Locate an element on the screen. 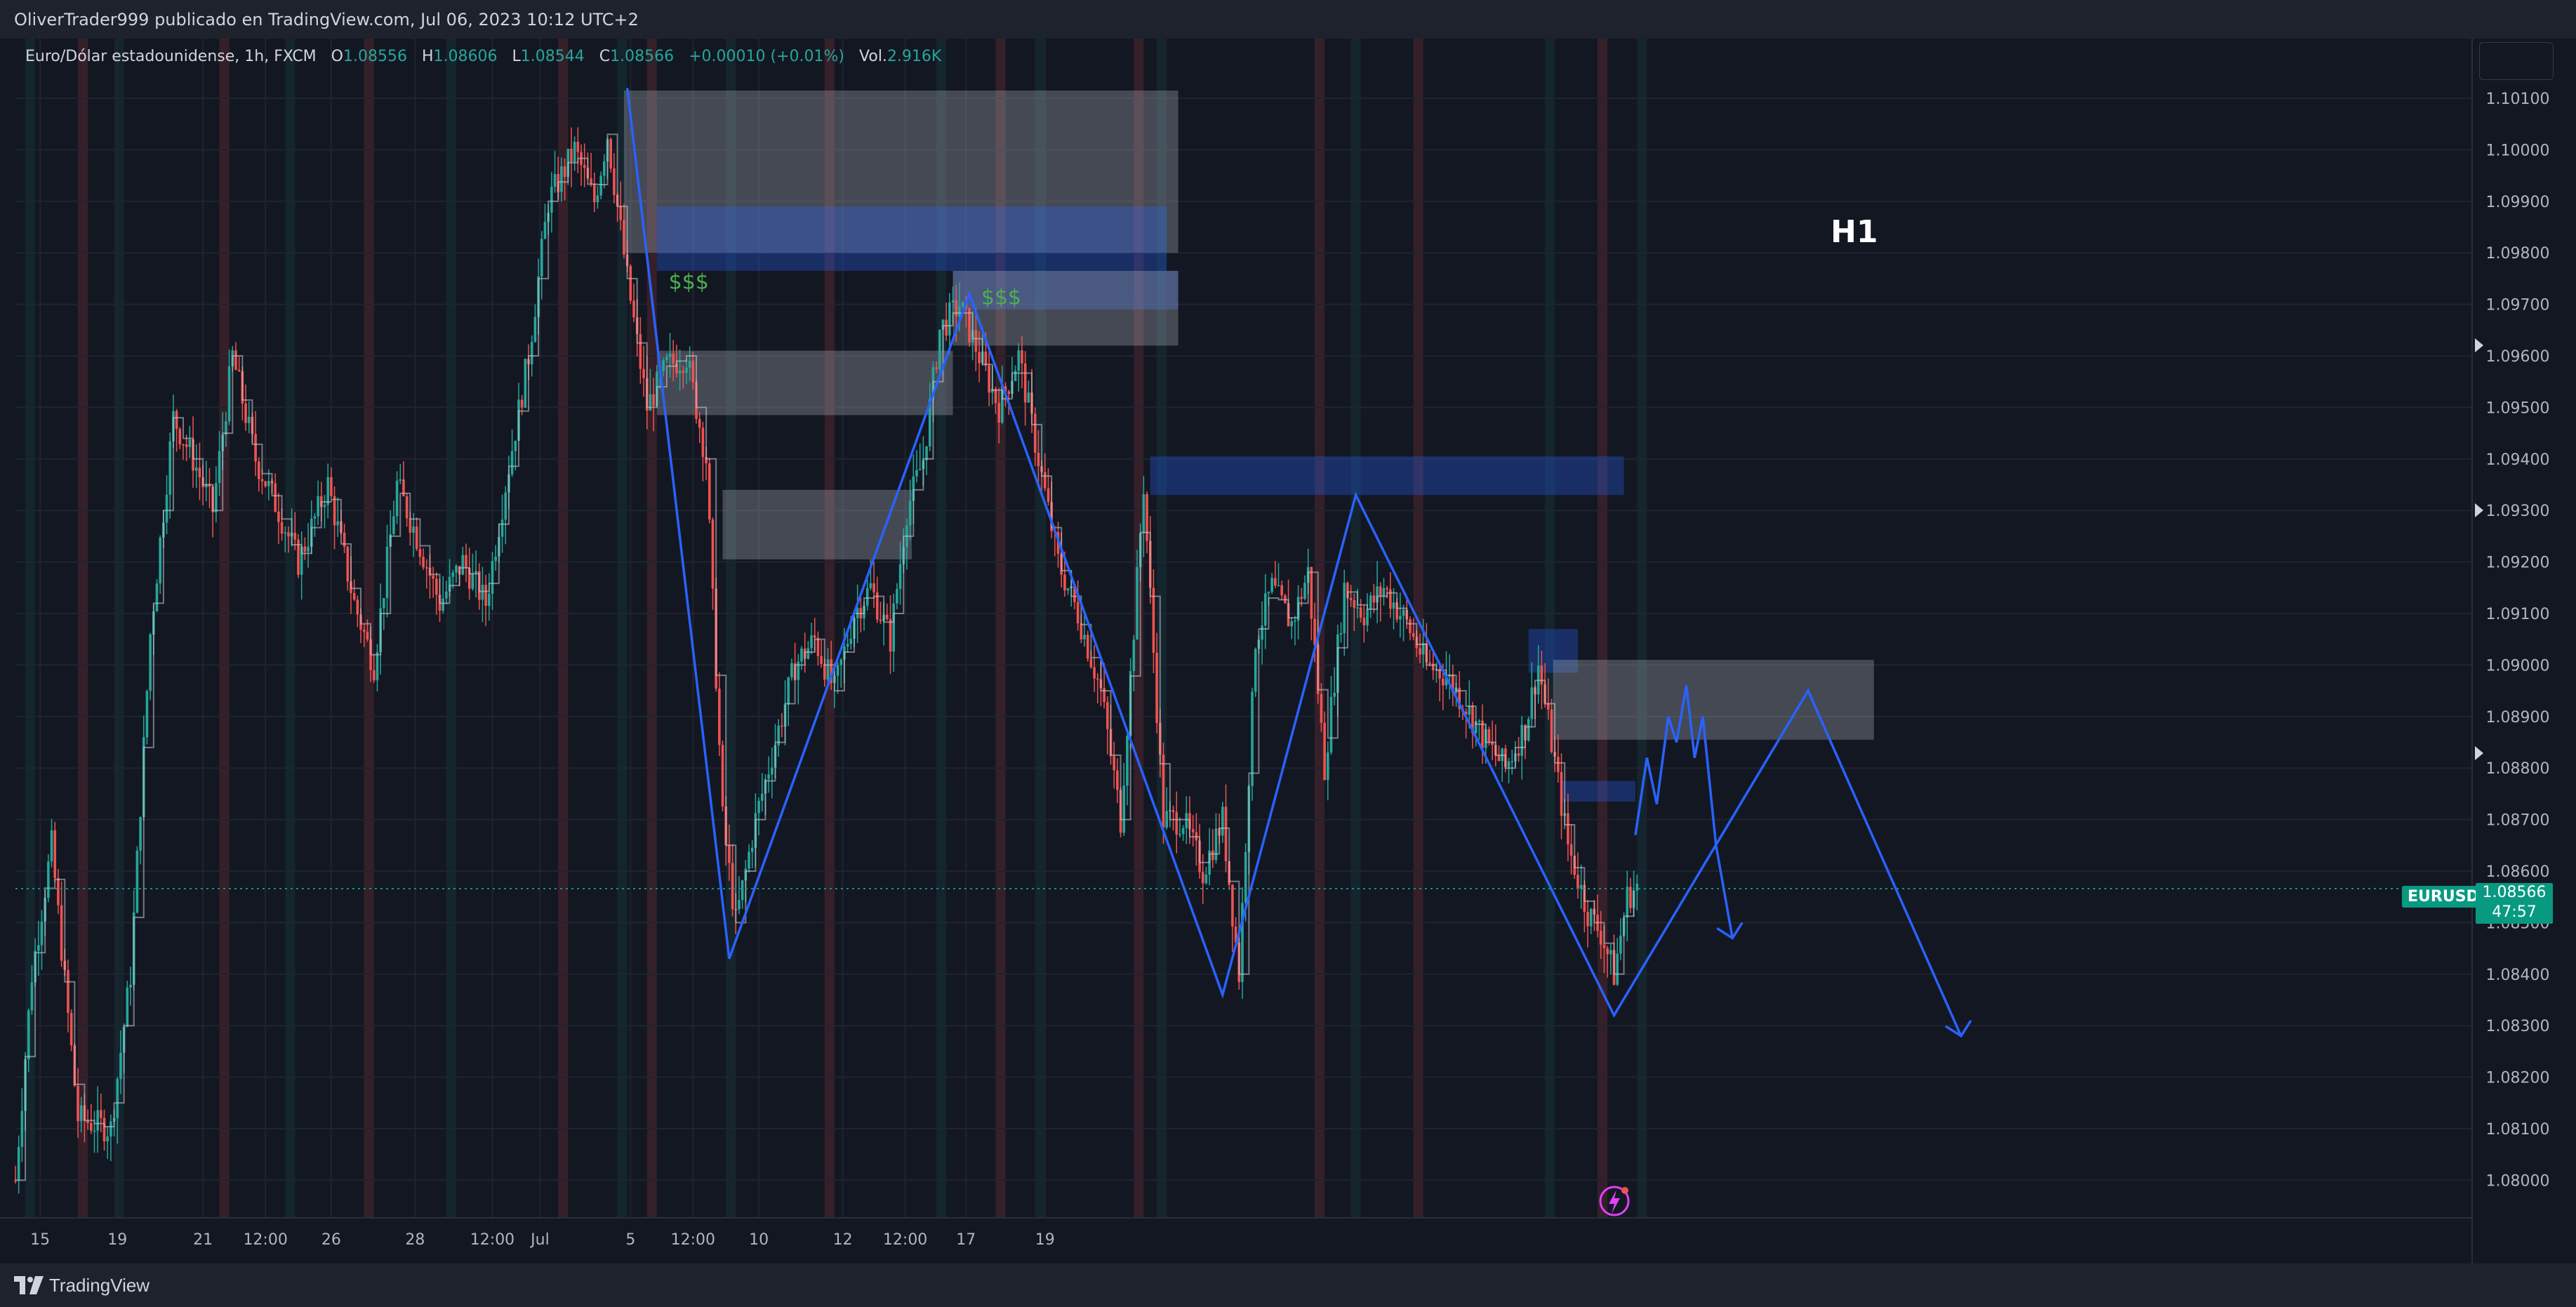 The image size is (2576, 1307). x-tick-label: 17 is located at coordinates (966, 1240).